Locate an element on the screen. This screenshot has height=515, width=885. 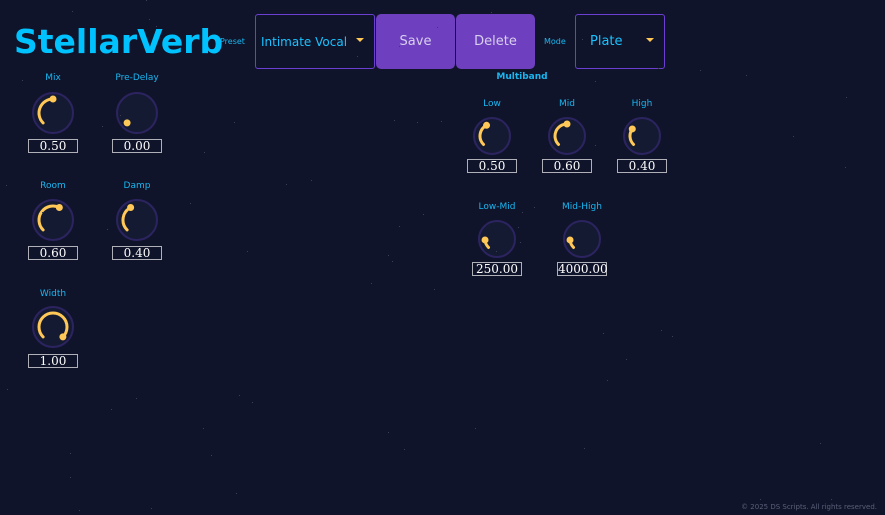
knob-value-width: 1.00 is located at coordinates (53, 361).